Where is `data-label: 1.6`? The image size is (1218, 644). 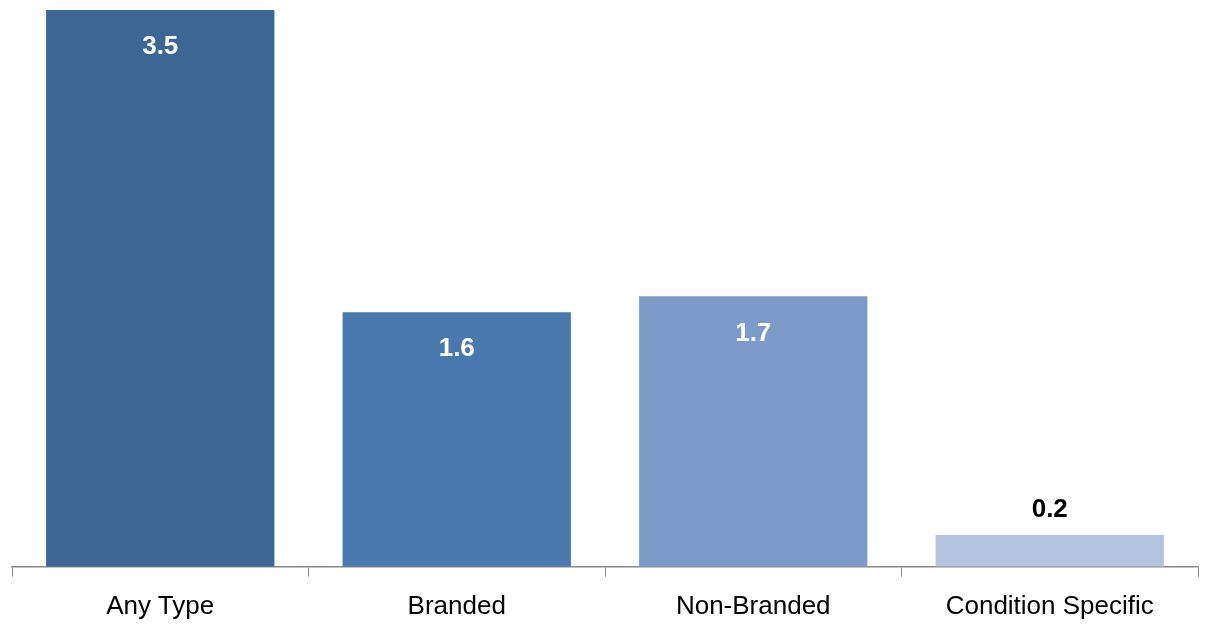
data-label: 1.6 is located at coordinates (456, 347).